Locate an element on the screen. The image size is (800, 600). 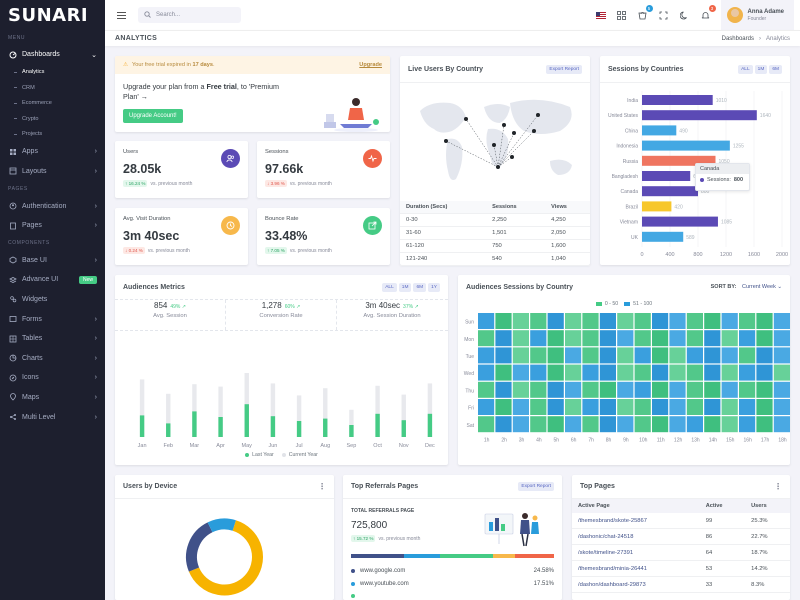
sidebar-item-dashboards: Dashboards ⌄ is located at coordinates (52, 55).